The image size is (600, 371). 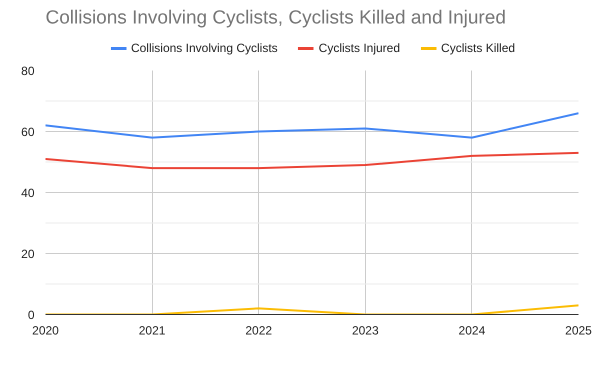 What do you see at coordinates (28, 254) in the screenshot?
I see `y-tick-label: 20` at bounding box center [28, 254].